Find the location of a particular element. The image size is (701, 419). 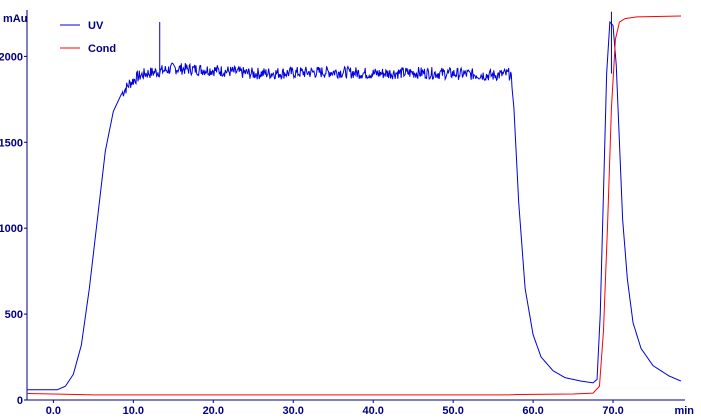

y-tick-label: 500 is located at coordinates (14, 315).